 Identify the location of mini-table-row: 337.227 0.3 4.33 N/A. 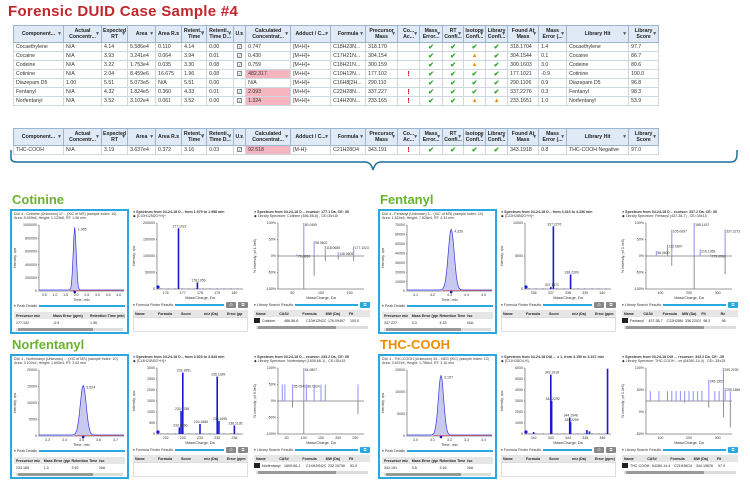
(437, 322).